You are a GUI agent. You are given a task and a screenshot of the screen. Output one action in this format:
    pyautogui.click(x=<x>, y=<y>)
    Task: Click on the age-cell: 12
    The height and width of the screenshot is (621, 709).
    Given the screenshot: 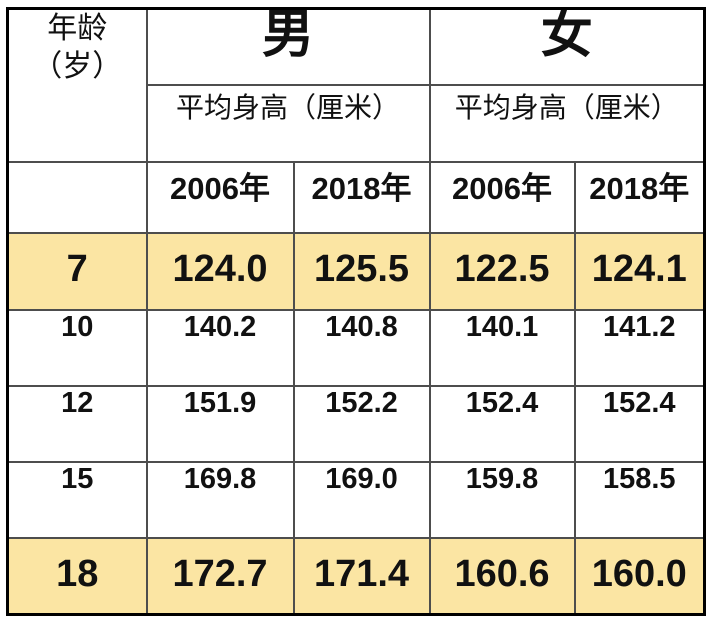 What is the action you would take?
    pyautogui.click(x=77, y=423)
    